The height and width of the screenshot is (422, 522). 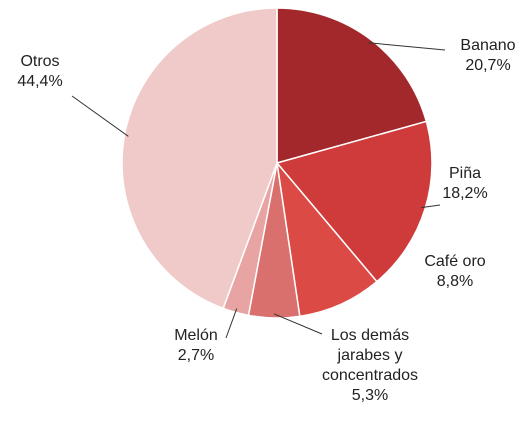 What do you see at coordinates (40, 72) in the screenshot?
I see `slice-label: Otros 44,4%` at bounding box center [40, 72].